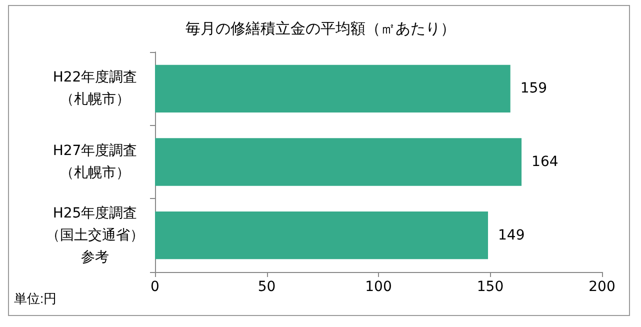  What do you see at coordinates (95, 162) in the screenshot?
I see `y-tick-label: H27年度調査（札幌市）` at bounding box center [95, 162].